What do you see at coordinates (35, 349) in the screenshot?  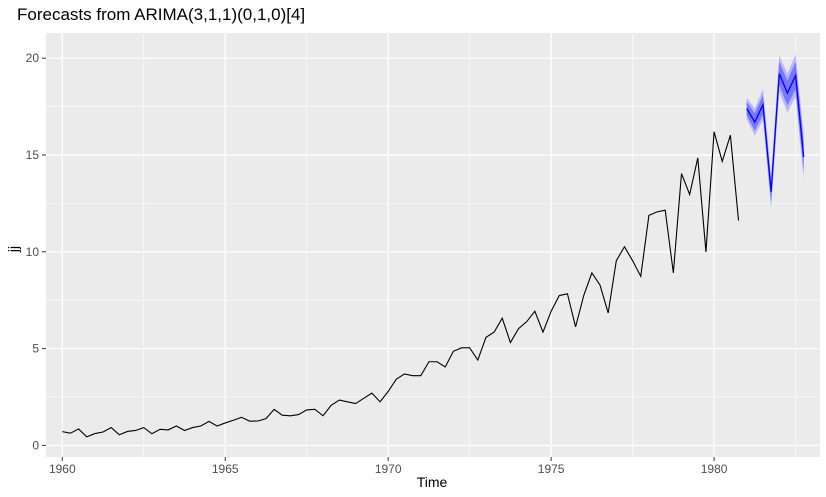 I see `y-tick-label: 5` at bounding box center [35, 349].